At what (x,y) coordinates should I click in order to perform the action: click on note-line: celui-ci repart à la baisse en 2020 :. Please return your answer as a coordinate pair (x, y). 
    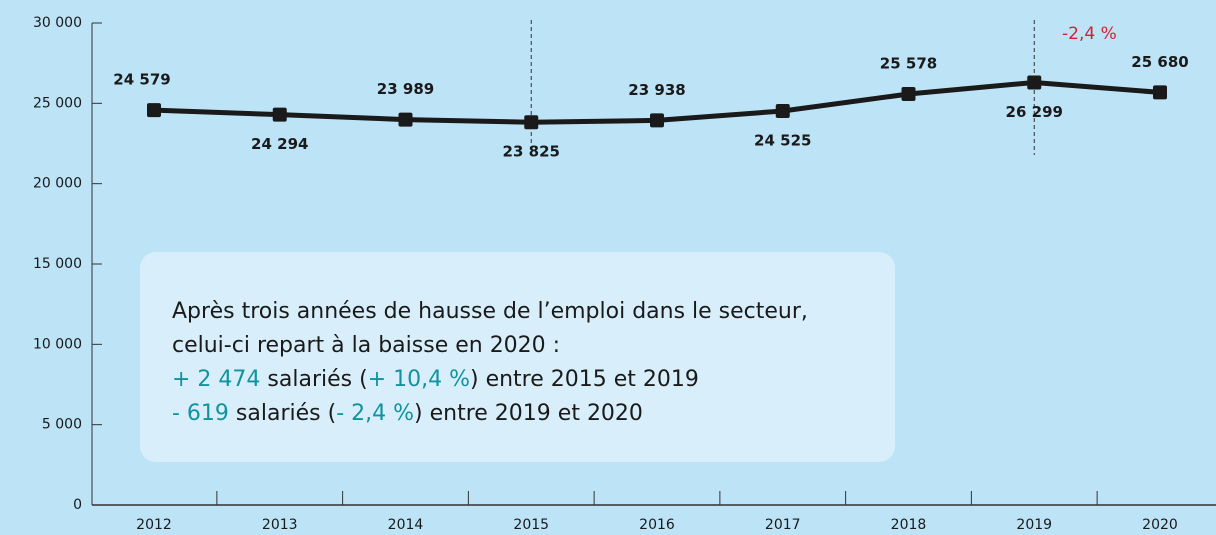
    Looking at the image, I should click on (366, 345).